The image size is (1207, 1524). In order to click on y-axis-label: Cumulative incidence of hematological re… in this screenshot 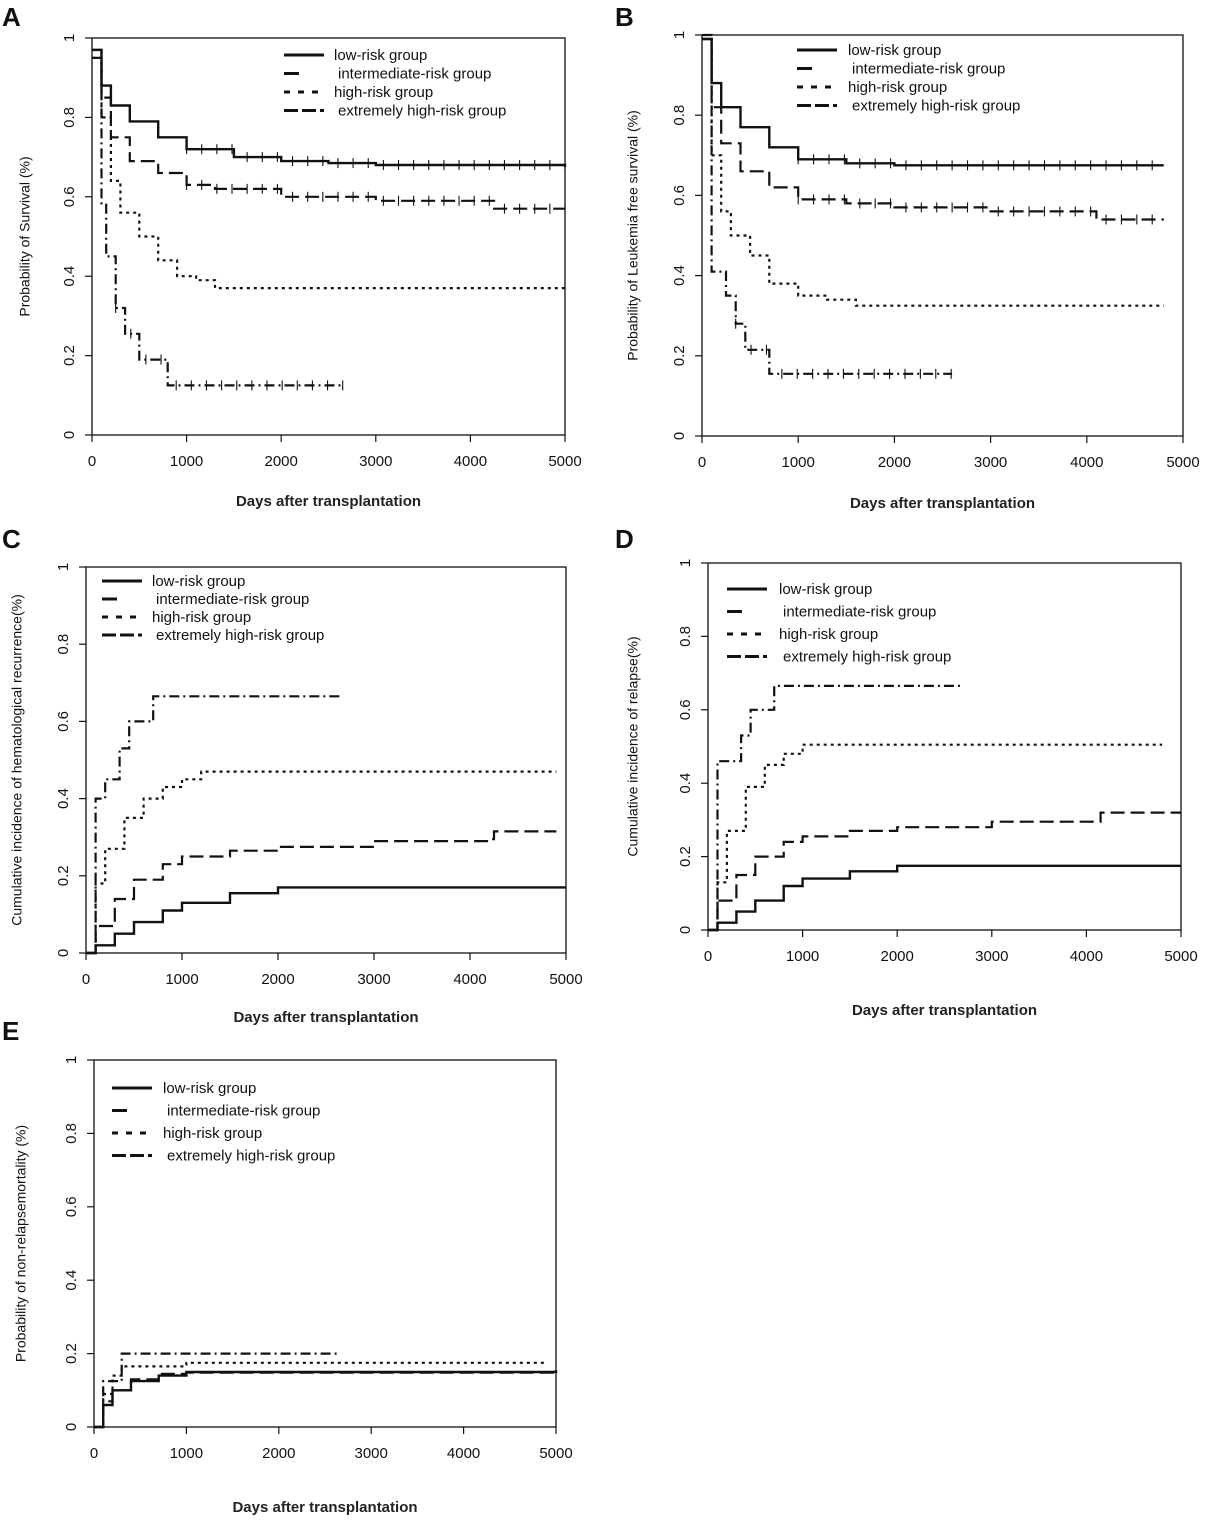, I will do `click(17, 760)`.